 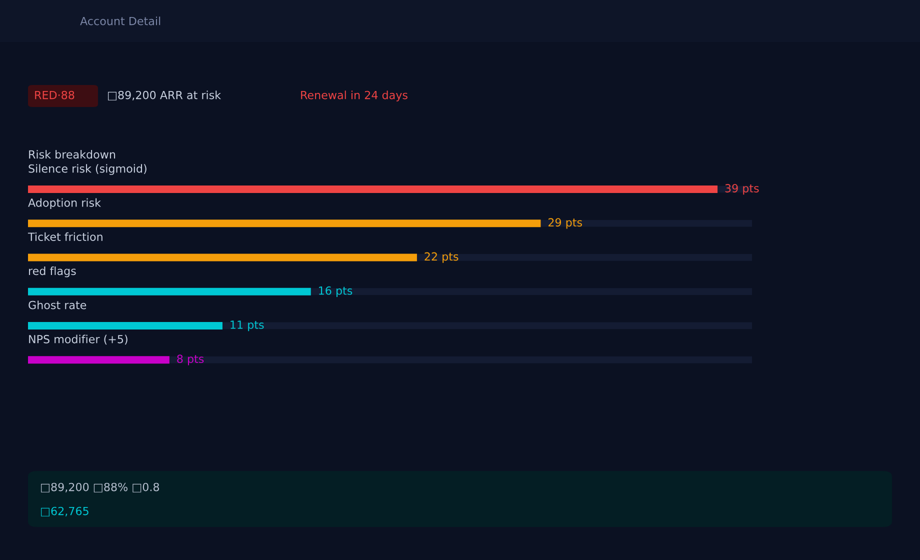 What do you see at coordinates (65, 236) in the screenshot?
I see `y-tick-label: Ticket friction` at bounding box center [65, 236].